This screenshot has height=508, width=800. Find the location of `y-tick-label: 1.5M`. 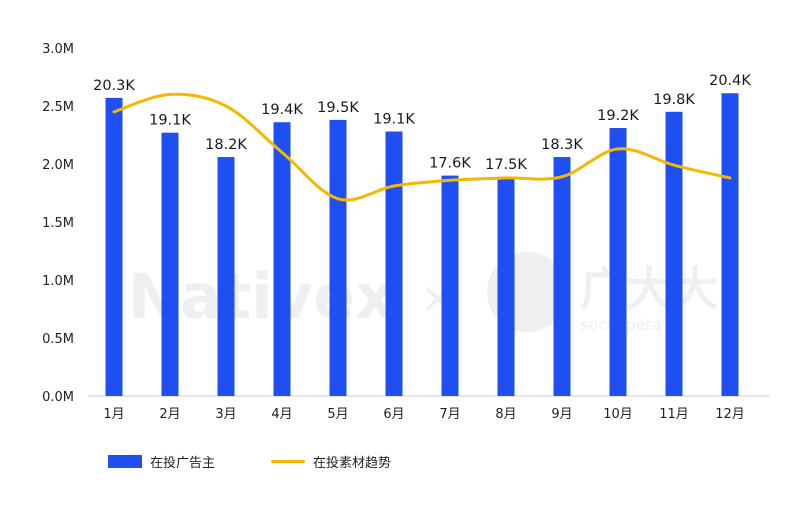

y-tick-label: 1.5M is located at coordinates (58, 223).